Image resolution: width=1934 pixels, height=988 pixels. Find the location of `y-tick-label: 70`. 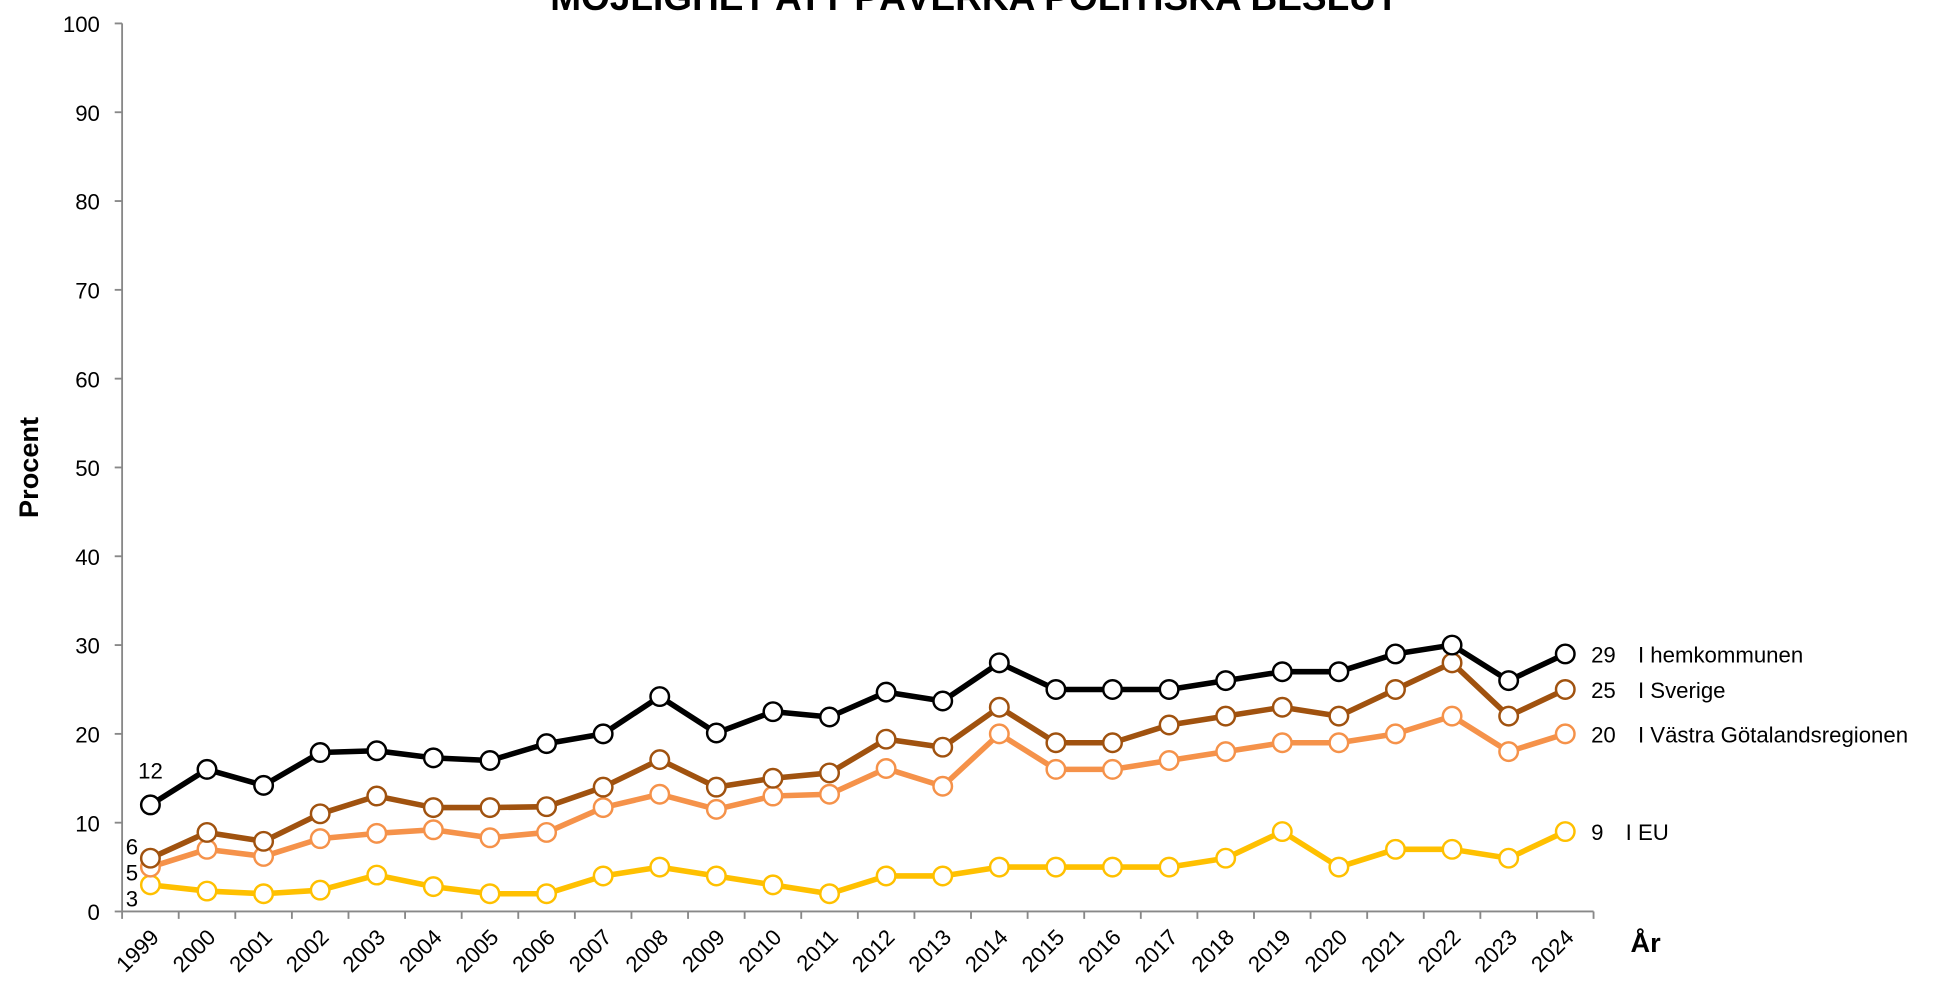

y-tick-label: 70 is located at coordinates (87, 290).